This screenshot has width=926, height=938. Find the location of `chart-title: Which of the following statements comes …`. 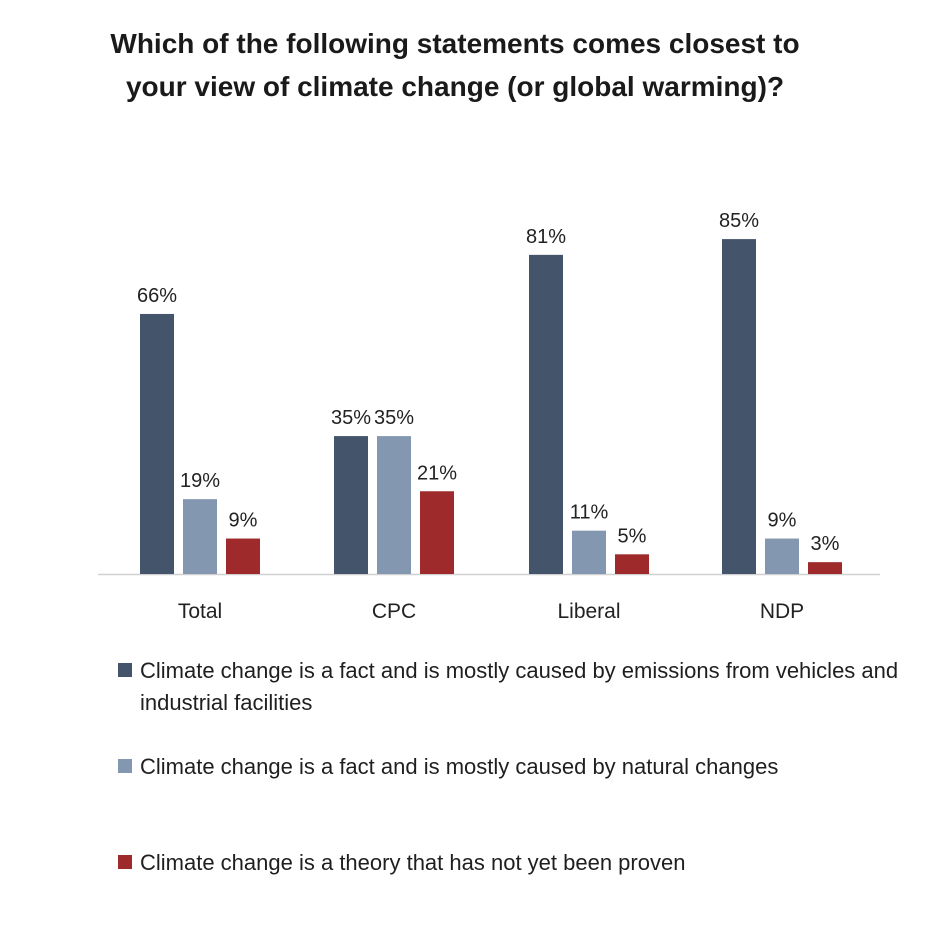

chart-title: Which of the following statements comes … is located at coordinates (455, 65).